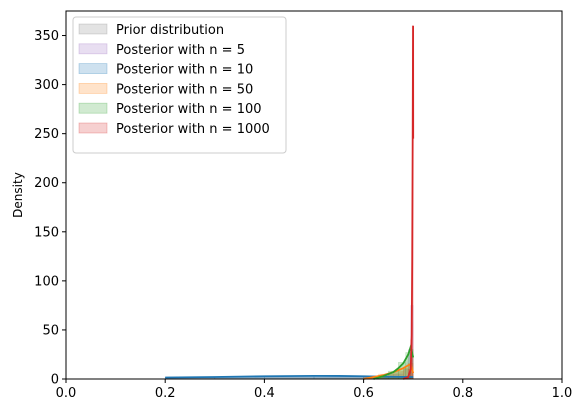 The width and height of the screenshot is (582, 413). What do you see at coordinates (170, 30) in the screenshot?
I see `legend-label-prior-distribution: Prior distribution` at bounding box center [170, 30].